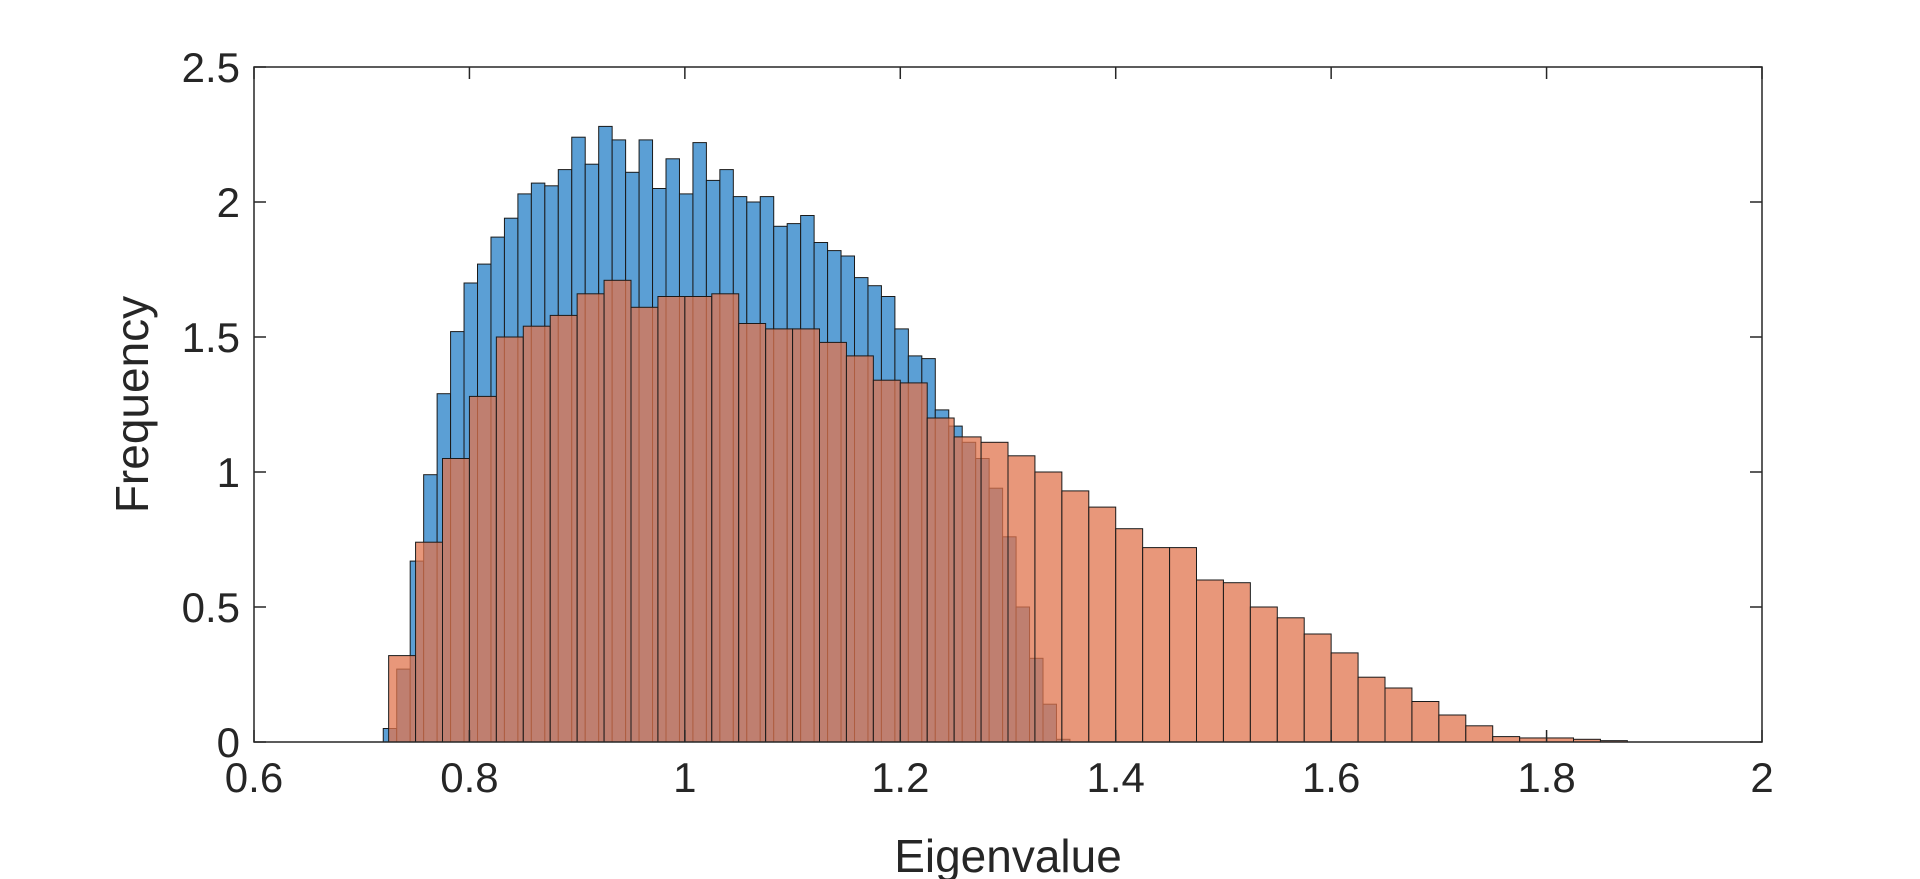 The width and height of the screenshot is (1920, 879). Describe the element at coordinates (254, 777) in the screenshot. I see `x-tick-label: 0.6` at that location.